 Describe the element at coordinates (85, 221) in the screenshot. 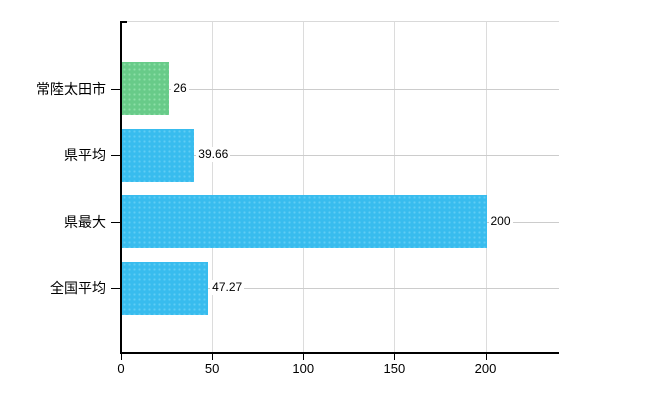

I see `category-label: 県最大` at that location.